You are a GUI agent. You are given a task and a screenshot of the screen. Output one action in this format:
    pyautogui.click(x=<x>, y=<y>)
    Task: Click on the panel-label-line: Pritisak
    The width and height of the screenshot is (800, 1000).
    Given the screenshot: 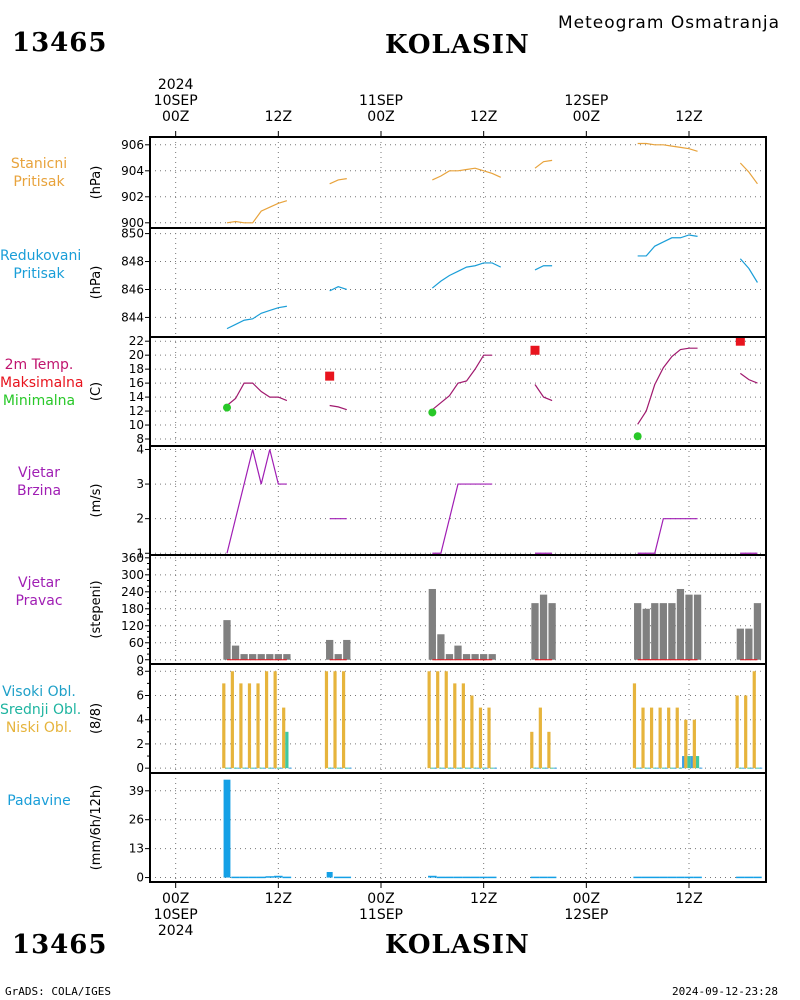 What is the action you would take?
    pyautogui.click(x=39, y=274)
    